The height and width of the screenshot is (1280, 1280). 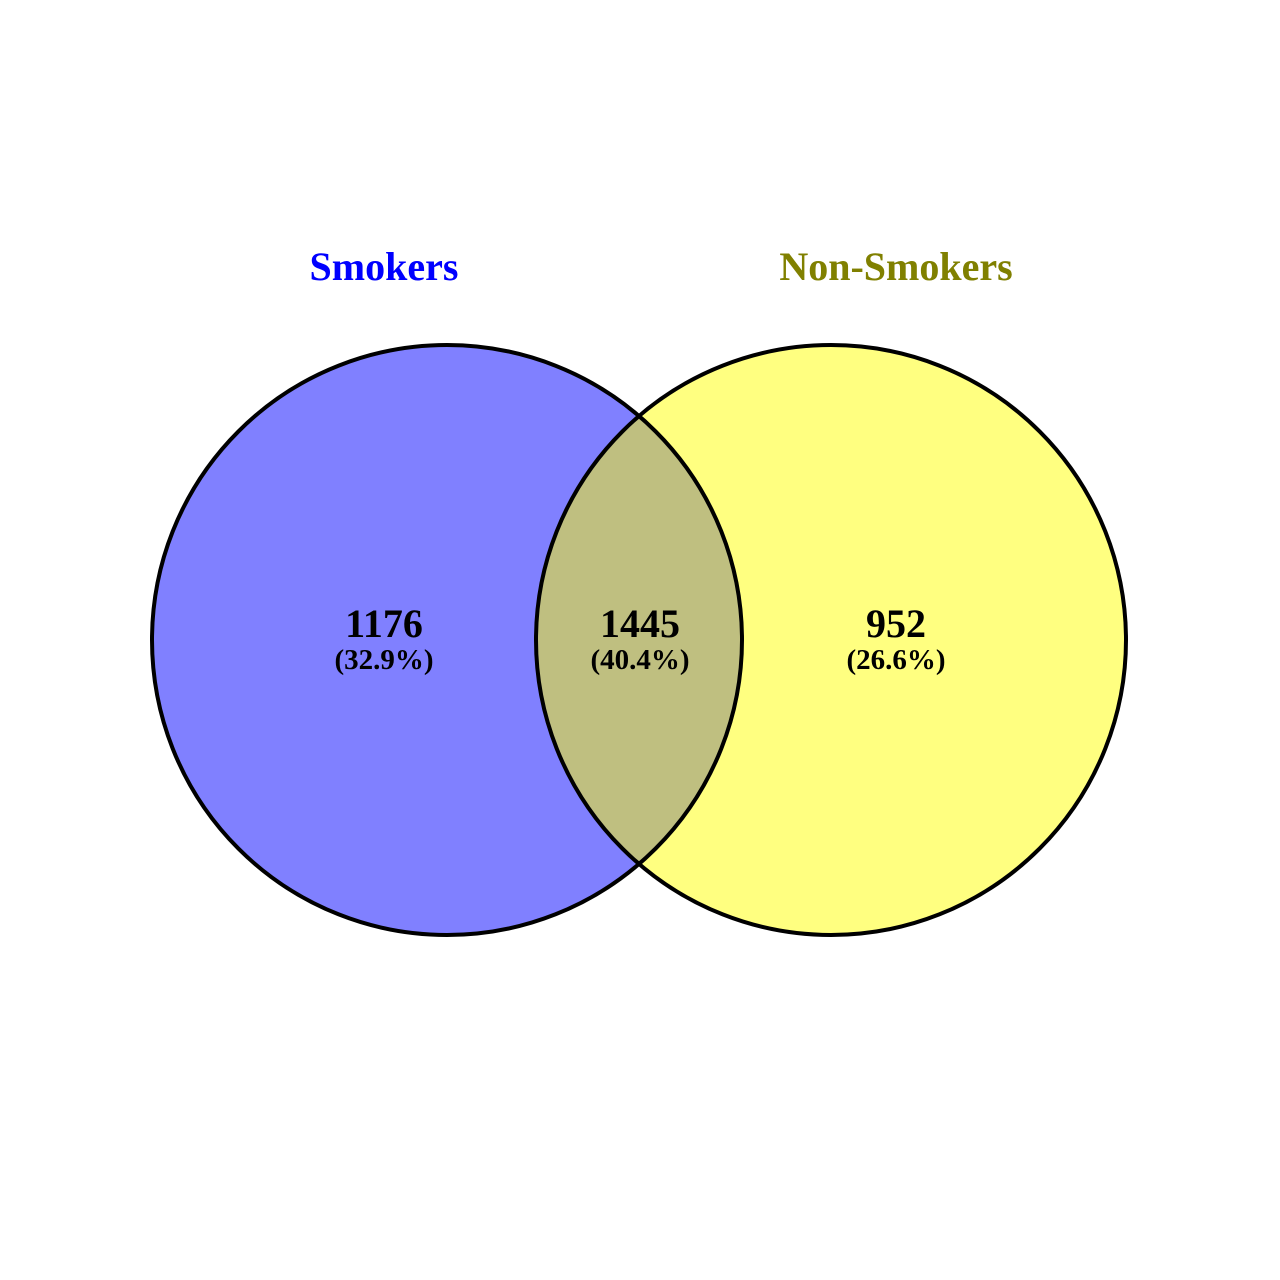 What do you see at coordinates (895, 660) in the screenshot?
I see `right-only-percent: (26.6%)` at bounding box center [895, 660].